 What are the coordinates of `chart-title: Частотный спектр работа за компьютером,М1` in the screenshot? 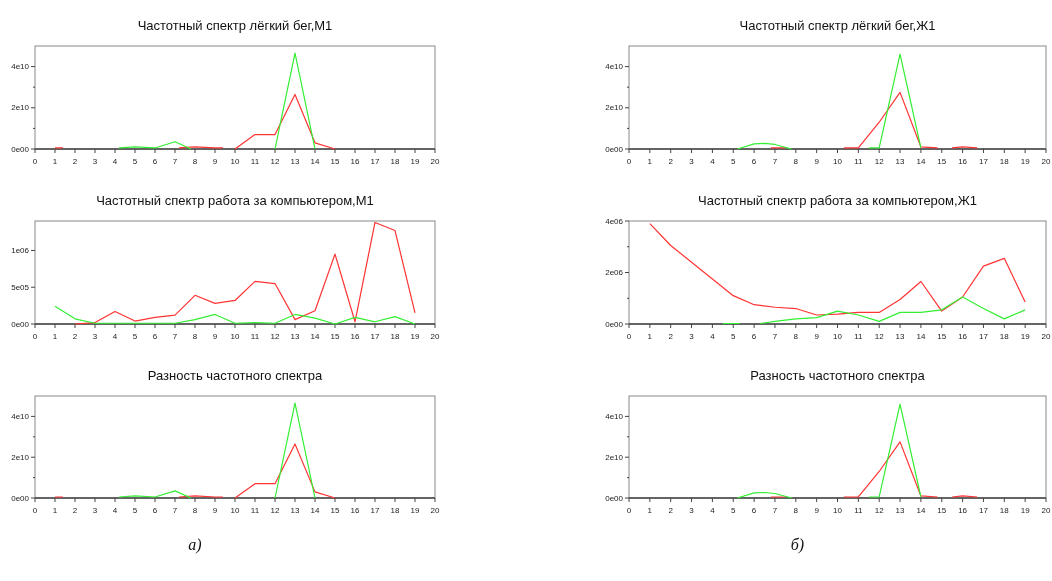 It's located at (235, 200).